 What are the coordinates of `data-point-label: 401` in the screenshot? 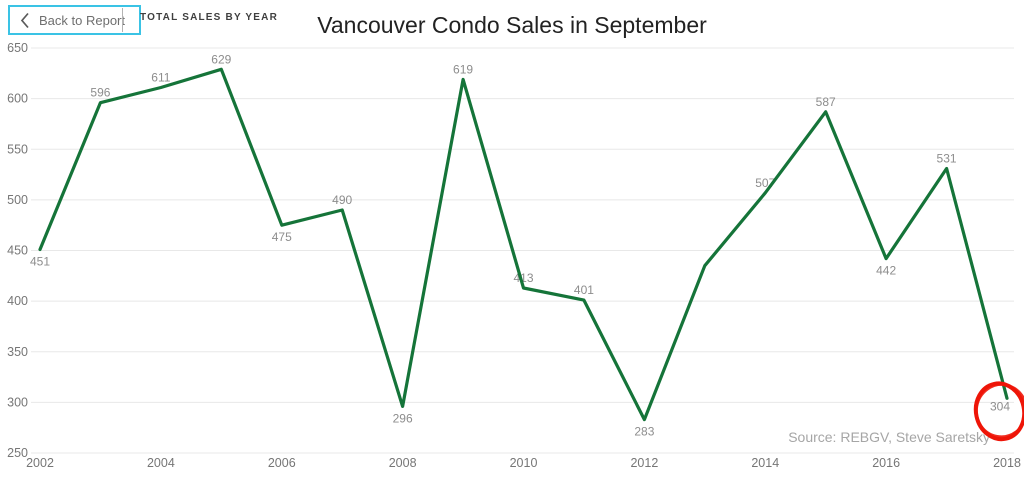 It's located at (584, 290).